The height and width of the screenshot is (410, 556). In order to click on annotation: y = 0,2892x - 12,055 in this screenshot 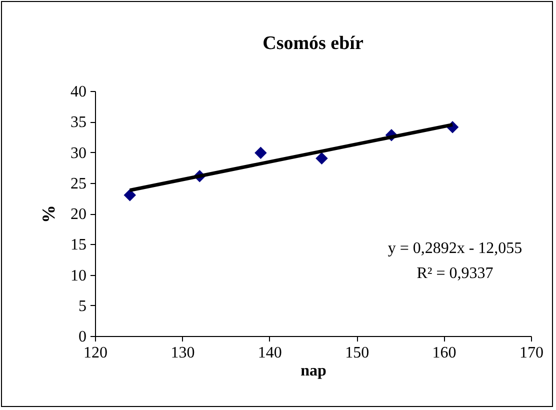, I will do `click(455, 248)`.